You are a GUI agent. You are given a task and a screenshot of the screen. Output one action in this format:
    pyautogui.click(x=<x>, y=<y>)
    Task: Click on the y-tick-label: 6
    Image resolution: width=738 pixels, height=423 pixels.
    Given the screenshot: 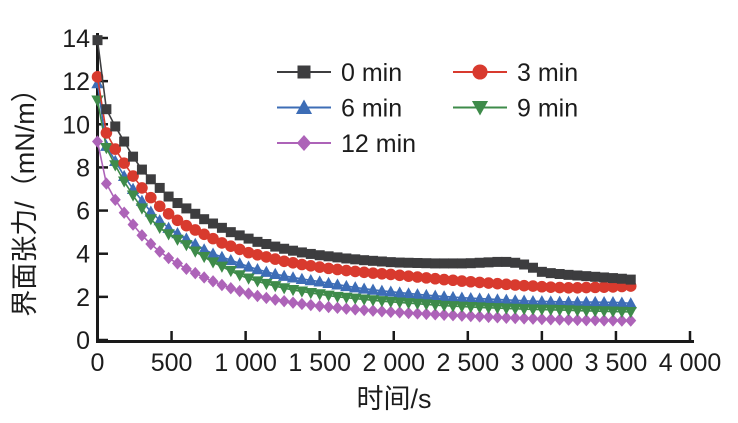 What is the action you would take?
    pyautogui.click(x=83, y=212)
    